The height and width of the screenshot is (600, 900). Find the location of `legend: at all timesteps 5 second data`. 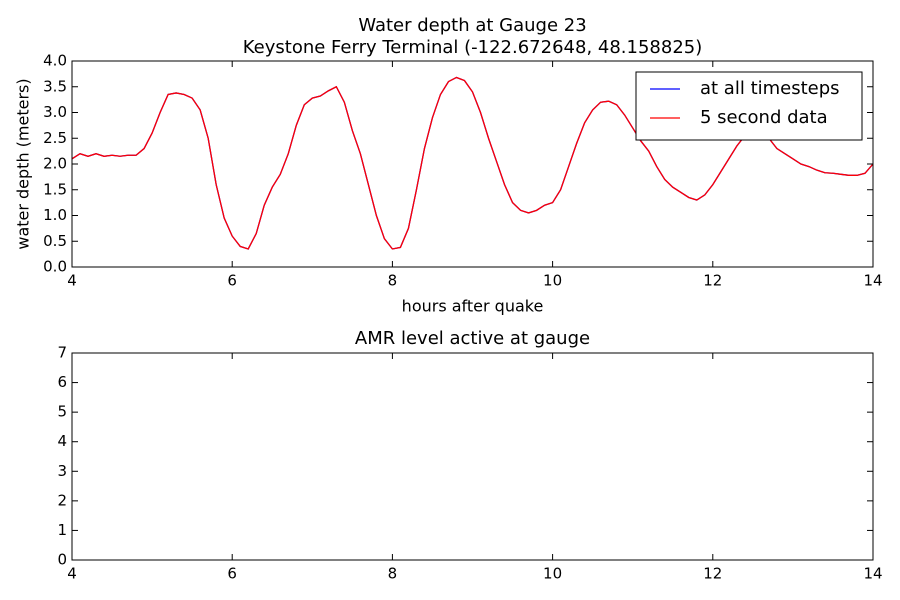

legend: at all timesteps 5 second data is located at coordinates (749, 106).